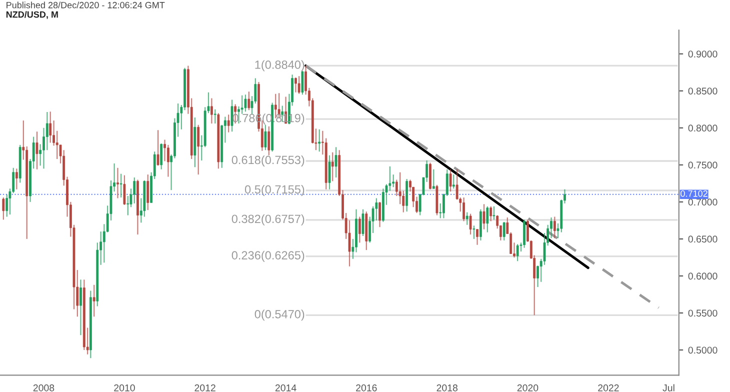 The image size is (730, 392). What do you see at coordinates (43, 388) in the screenshot?
I see `x-tick-label: 2008` at bounding box center [43, 388].